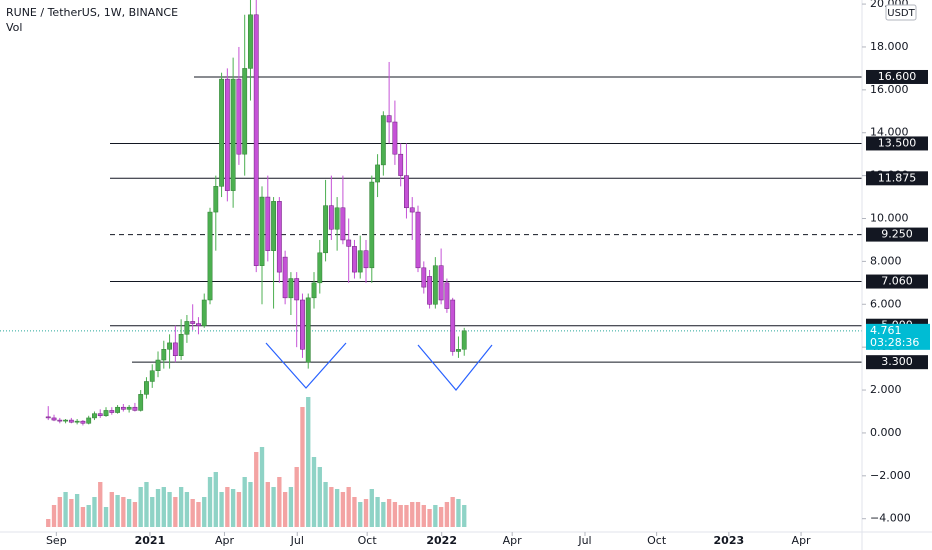 The image size is (932, 550). Describe the element at coordinates (897, 281) in the screenshot. I see `level-label: 7.060` at that location.